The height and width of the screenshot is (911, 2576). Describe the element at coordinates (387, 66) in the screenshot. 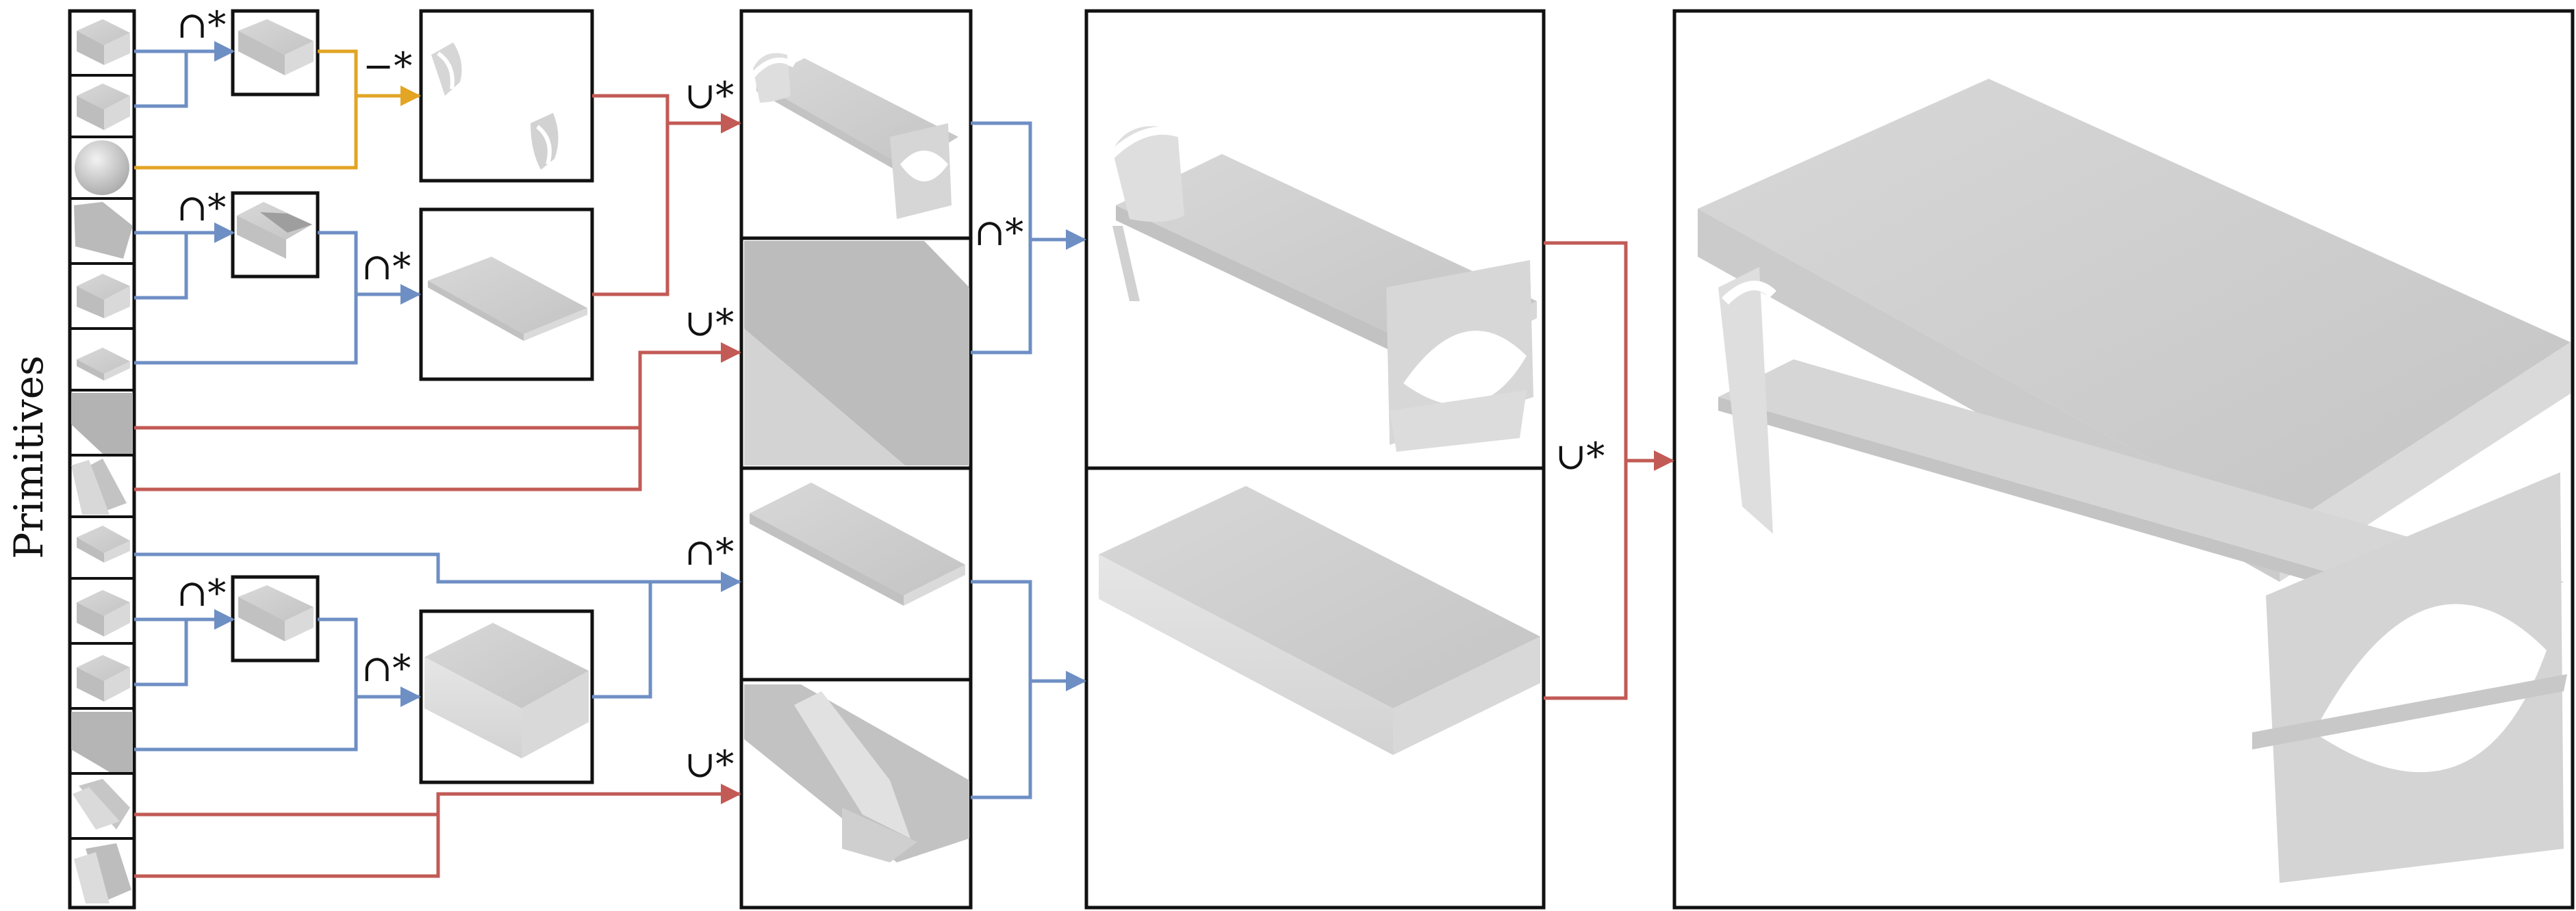

I see `op-subtract-1: −*` at that location.